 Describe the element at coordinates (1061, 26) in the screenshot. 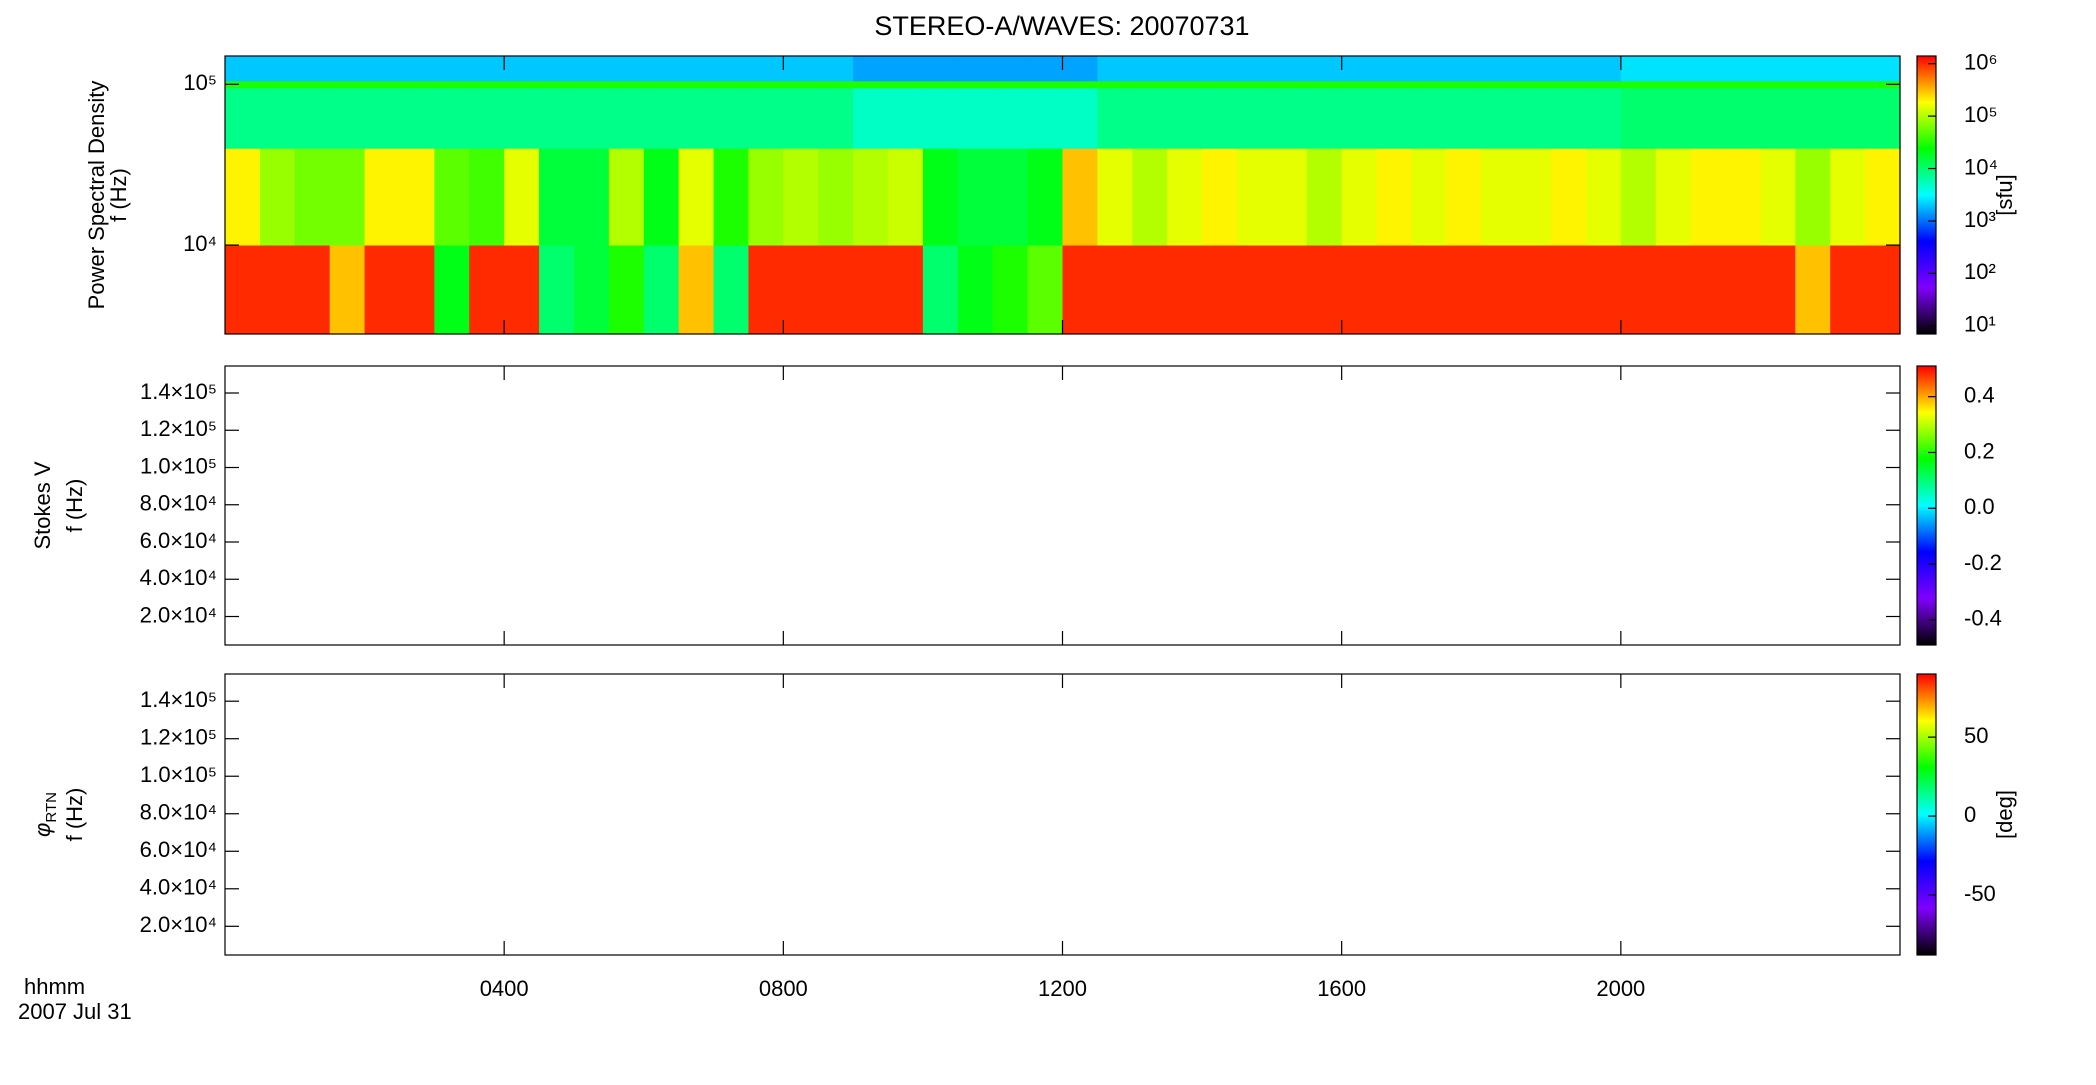

I see `chart-title: STEREO-A/WAVES: 20070731` at that location.